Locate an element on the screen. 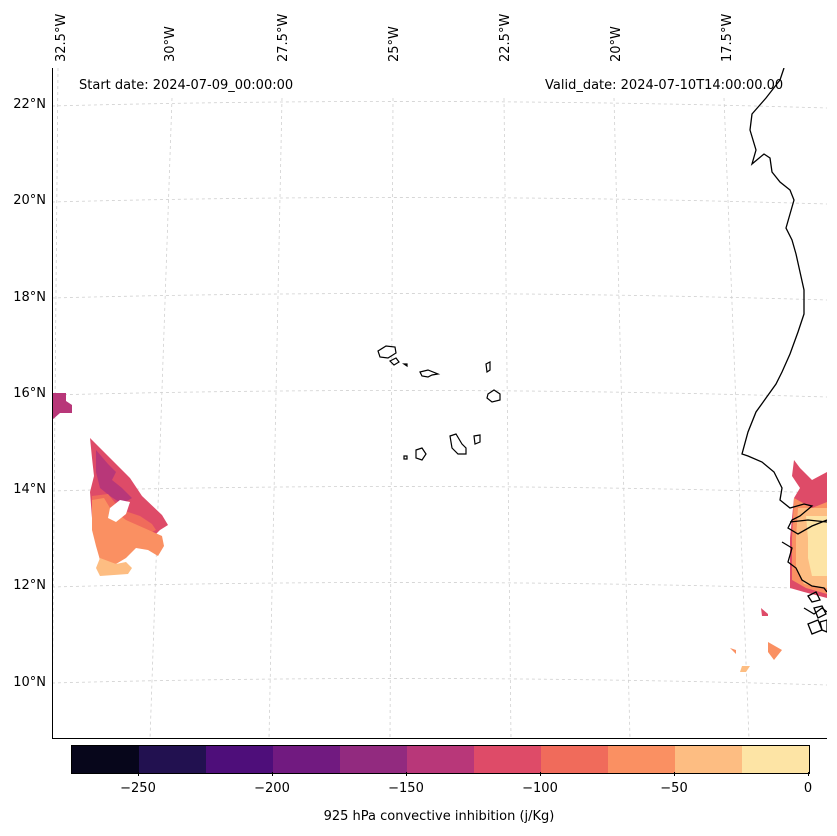 Image resolution: width=837 pixels, height=836 pixels. valid-date-label: Valid_date: 2024-07-10T14:00:00.00 is located at coordinates (664, 85).